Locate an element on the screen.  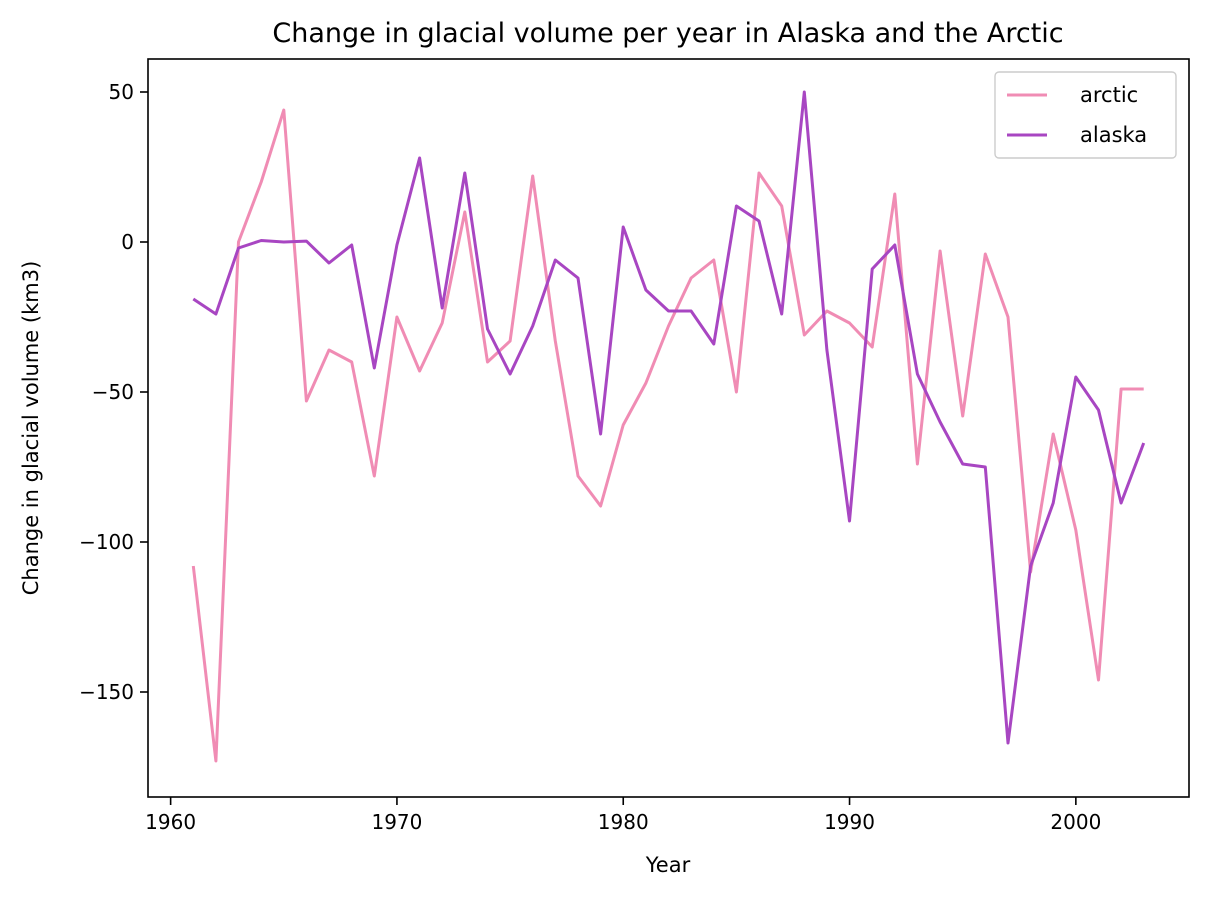
y-axis-label: Change in glacial volume (km3) is located at coordinates (31, 428).